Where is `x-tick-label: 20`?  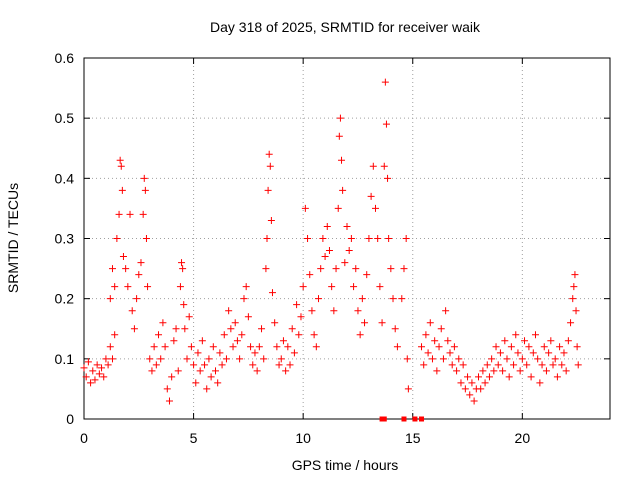
x-tick-label: 20 is located at coordinates (523, 438).